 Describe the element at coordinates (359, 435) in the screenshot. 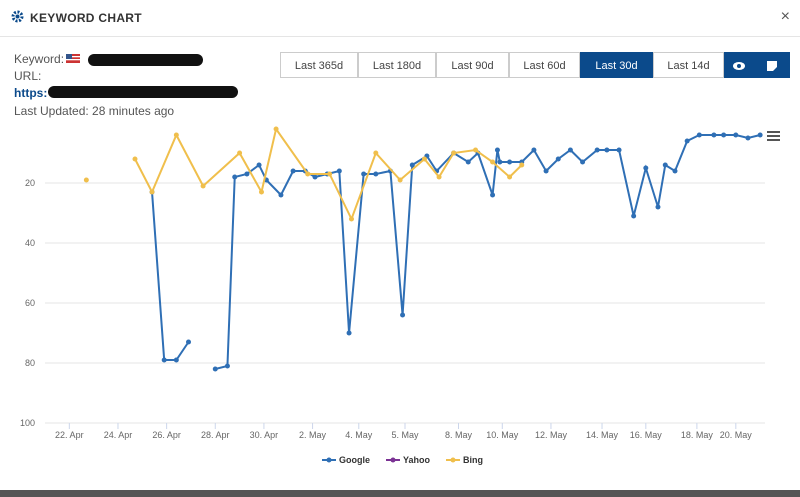

I see `x-tick-label: 4. May` at that location.